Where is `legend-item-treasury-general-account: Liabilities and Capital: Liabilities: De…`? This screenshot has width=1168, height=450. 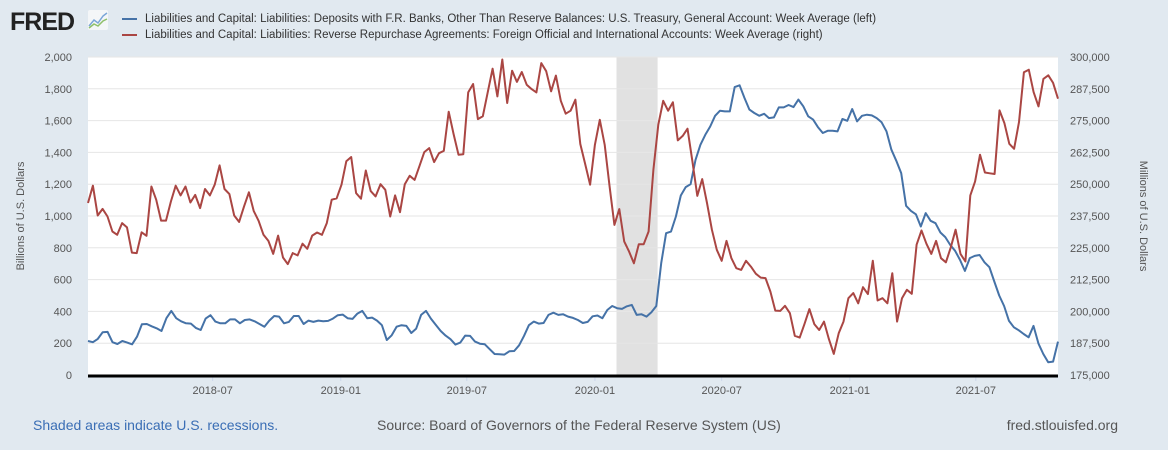 legend-item-treasury-general-account: Liabilities and Capital: Liabilities: De… is located at coordinates (499, 19).